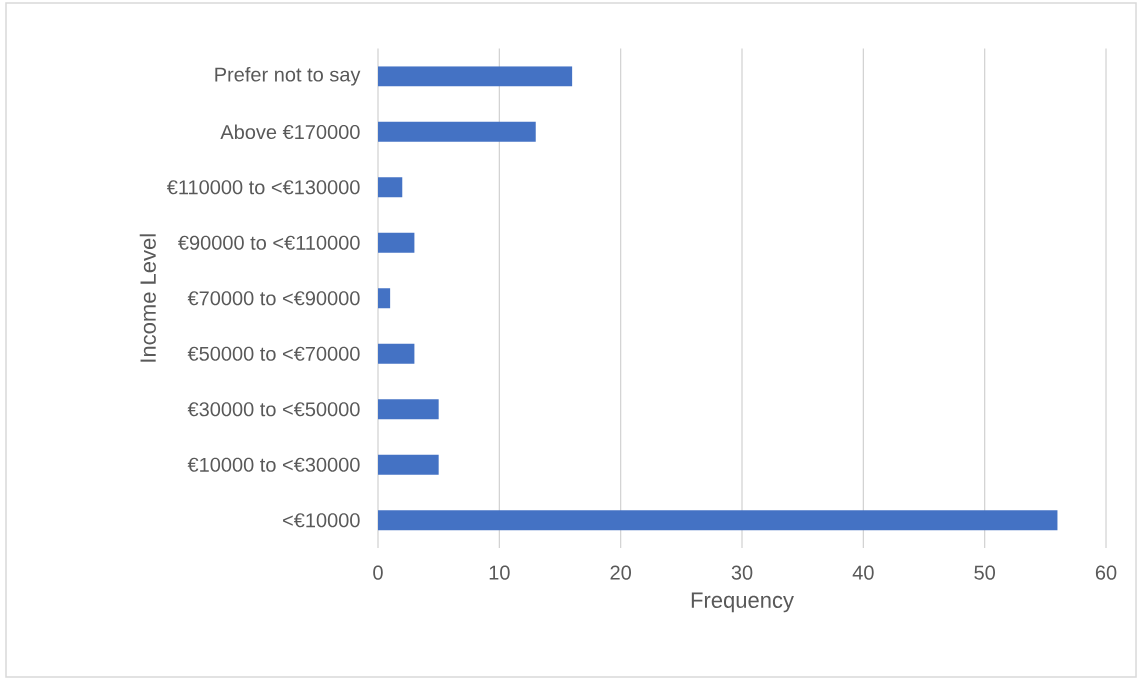 Image resolution: width=1142 pixels, height=680 pixels. What do you see at coordinates (321, 520) in the screenshot?
I see `y-tick-label: <€10000` at bounding box center [321, 520].